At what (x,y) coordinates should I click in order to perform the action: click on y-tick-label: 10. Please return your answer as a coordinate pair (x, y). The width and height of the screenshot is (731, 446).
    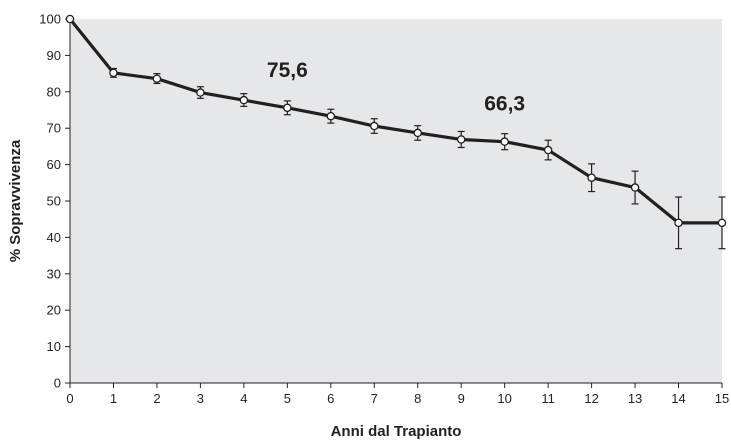
    Looking at the image, I should click on (54, 346).